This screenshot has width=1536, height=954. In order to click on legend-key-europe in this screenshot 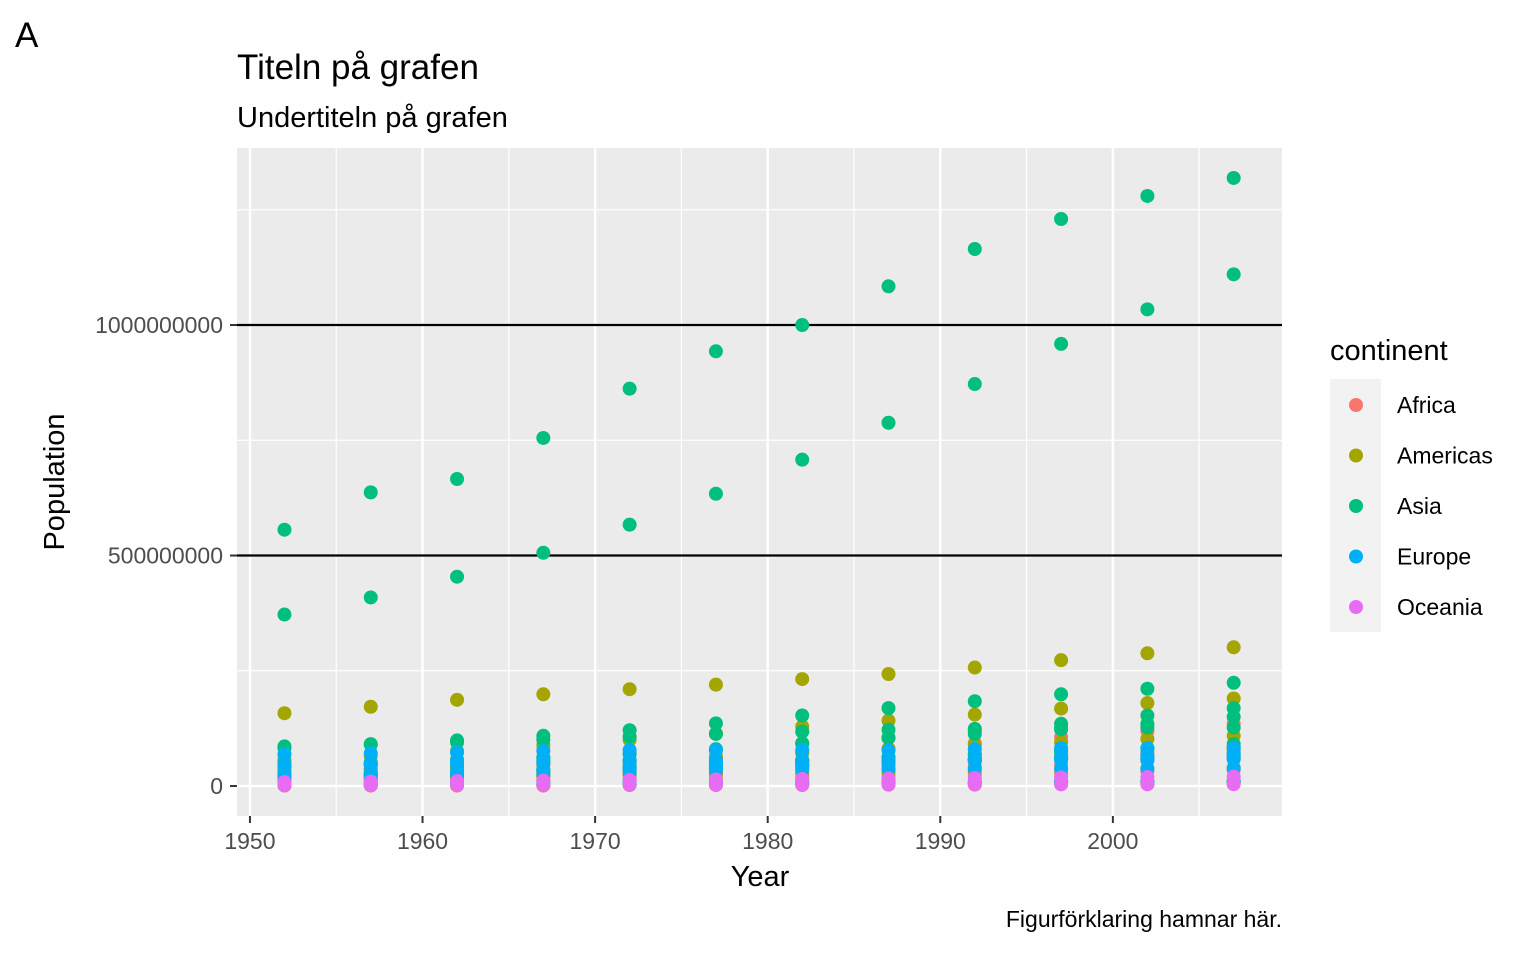, I will do `click(1356, 556)`.